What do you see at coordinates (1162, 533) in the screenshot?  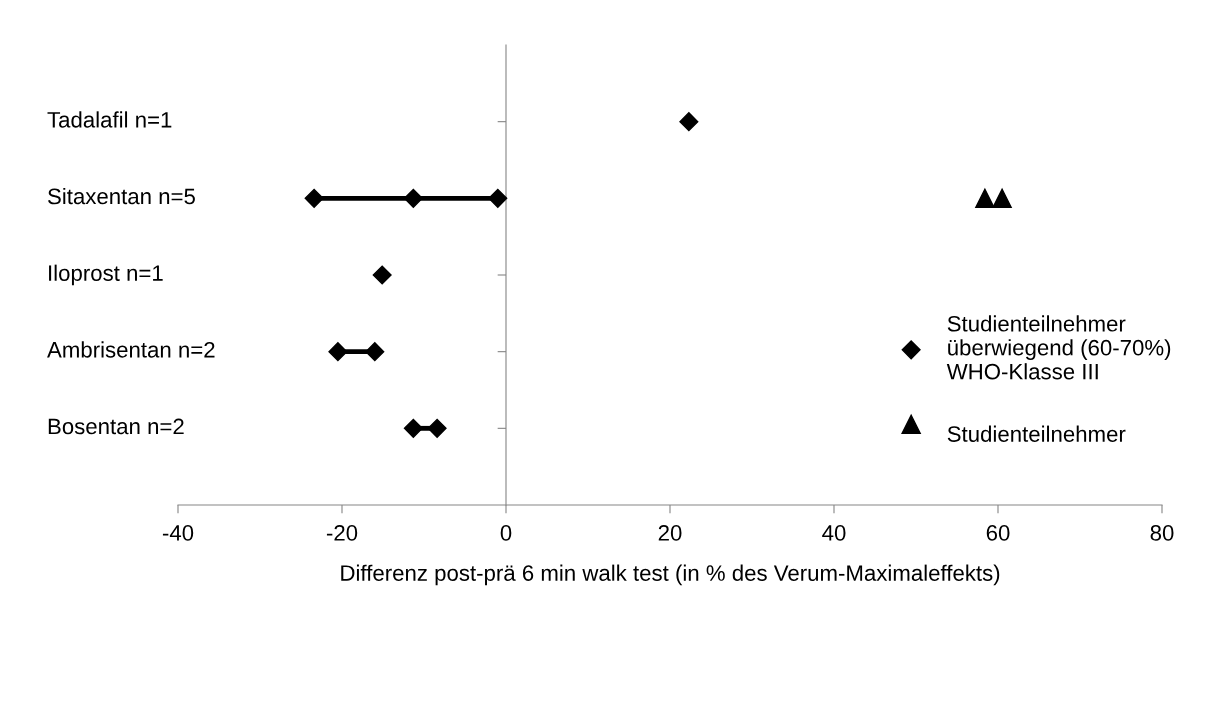 I see `x-tick-label: 80` at bounding box center [1162, 533].